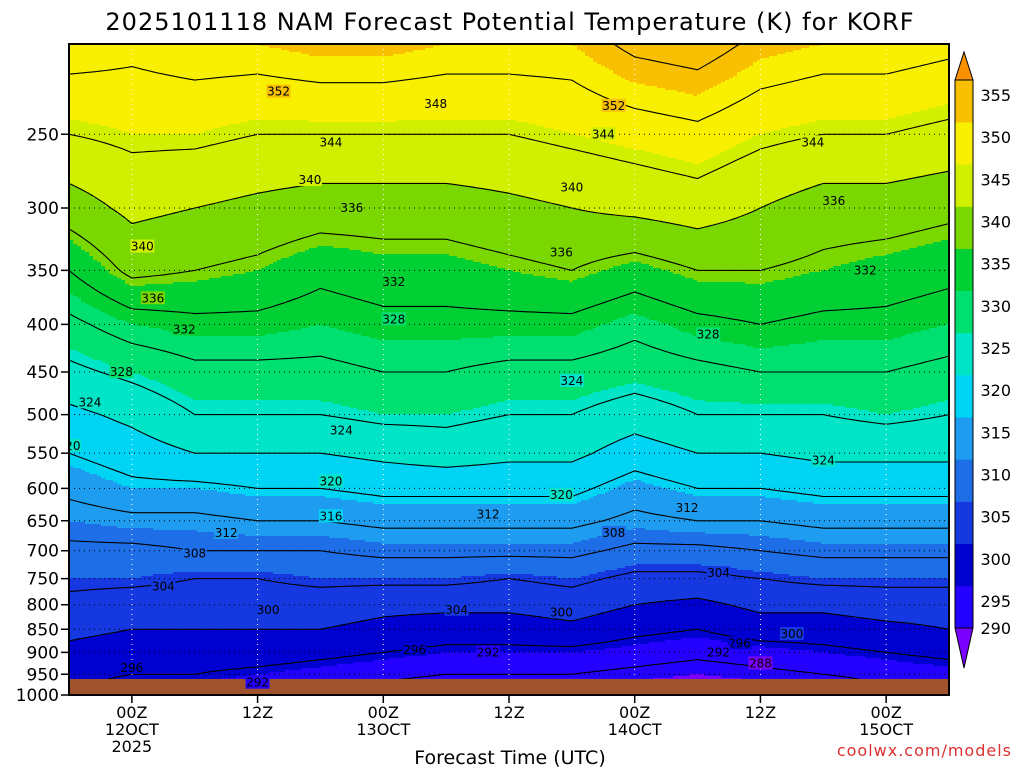 The width and height of the screenshot is (1024, 768). Describe the element at coordinates (718, 652) in the screenshot. I see `contour-label: 292` at that location.